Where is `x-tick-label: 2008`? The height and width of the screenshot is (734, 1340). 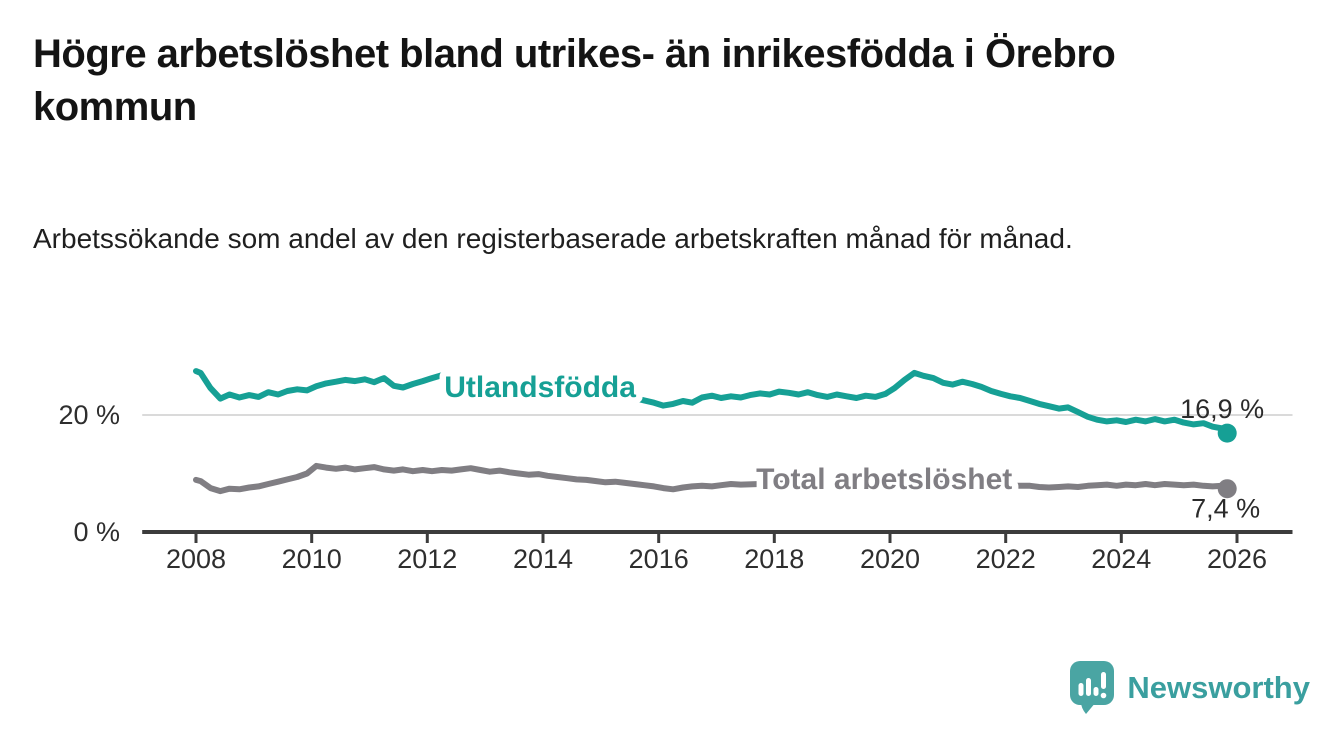
x-tick-label: 2008 is located at coordinates (196, 559).